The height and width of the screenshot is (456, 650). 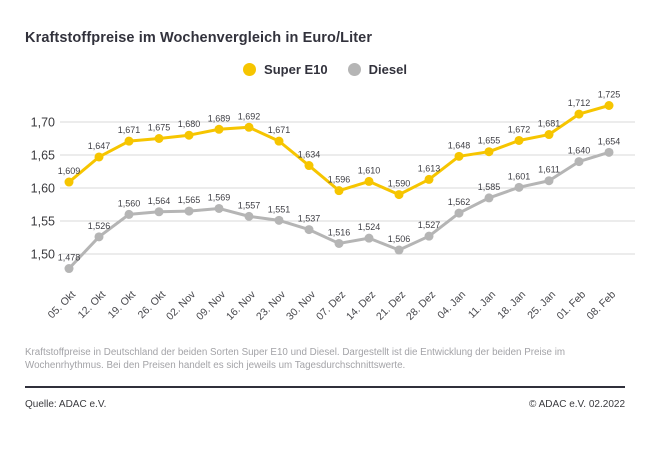 What do you see at coordinates (92, 305) in the screenshot?
I see `x-axis-tick-label: 12. Okt` at bounding box center [92, 305].